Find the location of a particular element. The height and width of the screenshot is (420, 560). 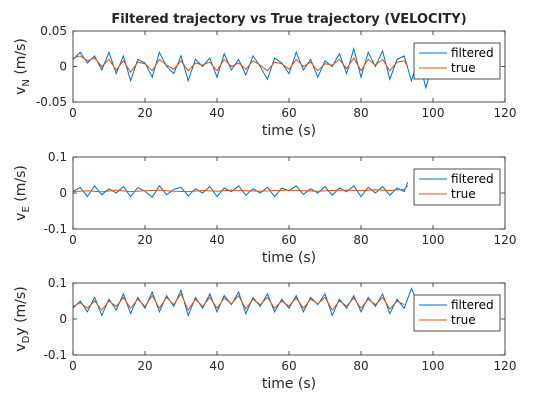

y-axis-label: vE (m/s) is located at coordinates (22, 193).